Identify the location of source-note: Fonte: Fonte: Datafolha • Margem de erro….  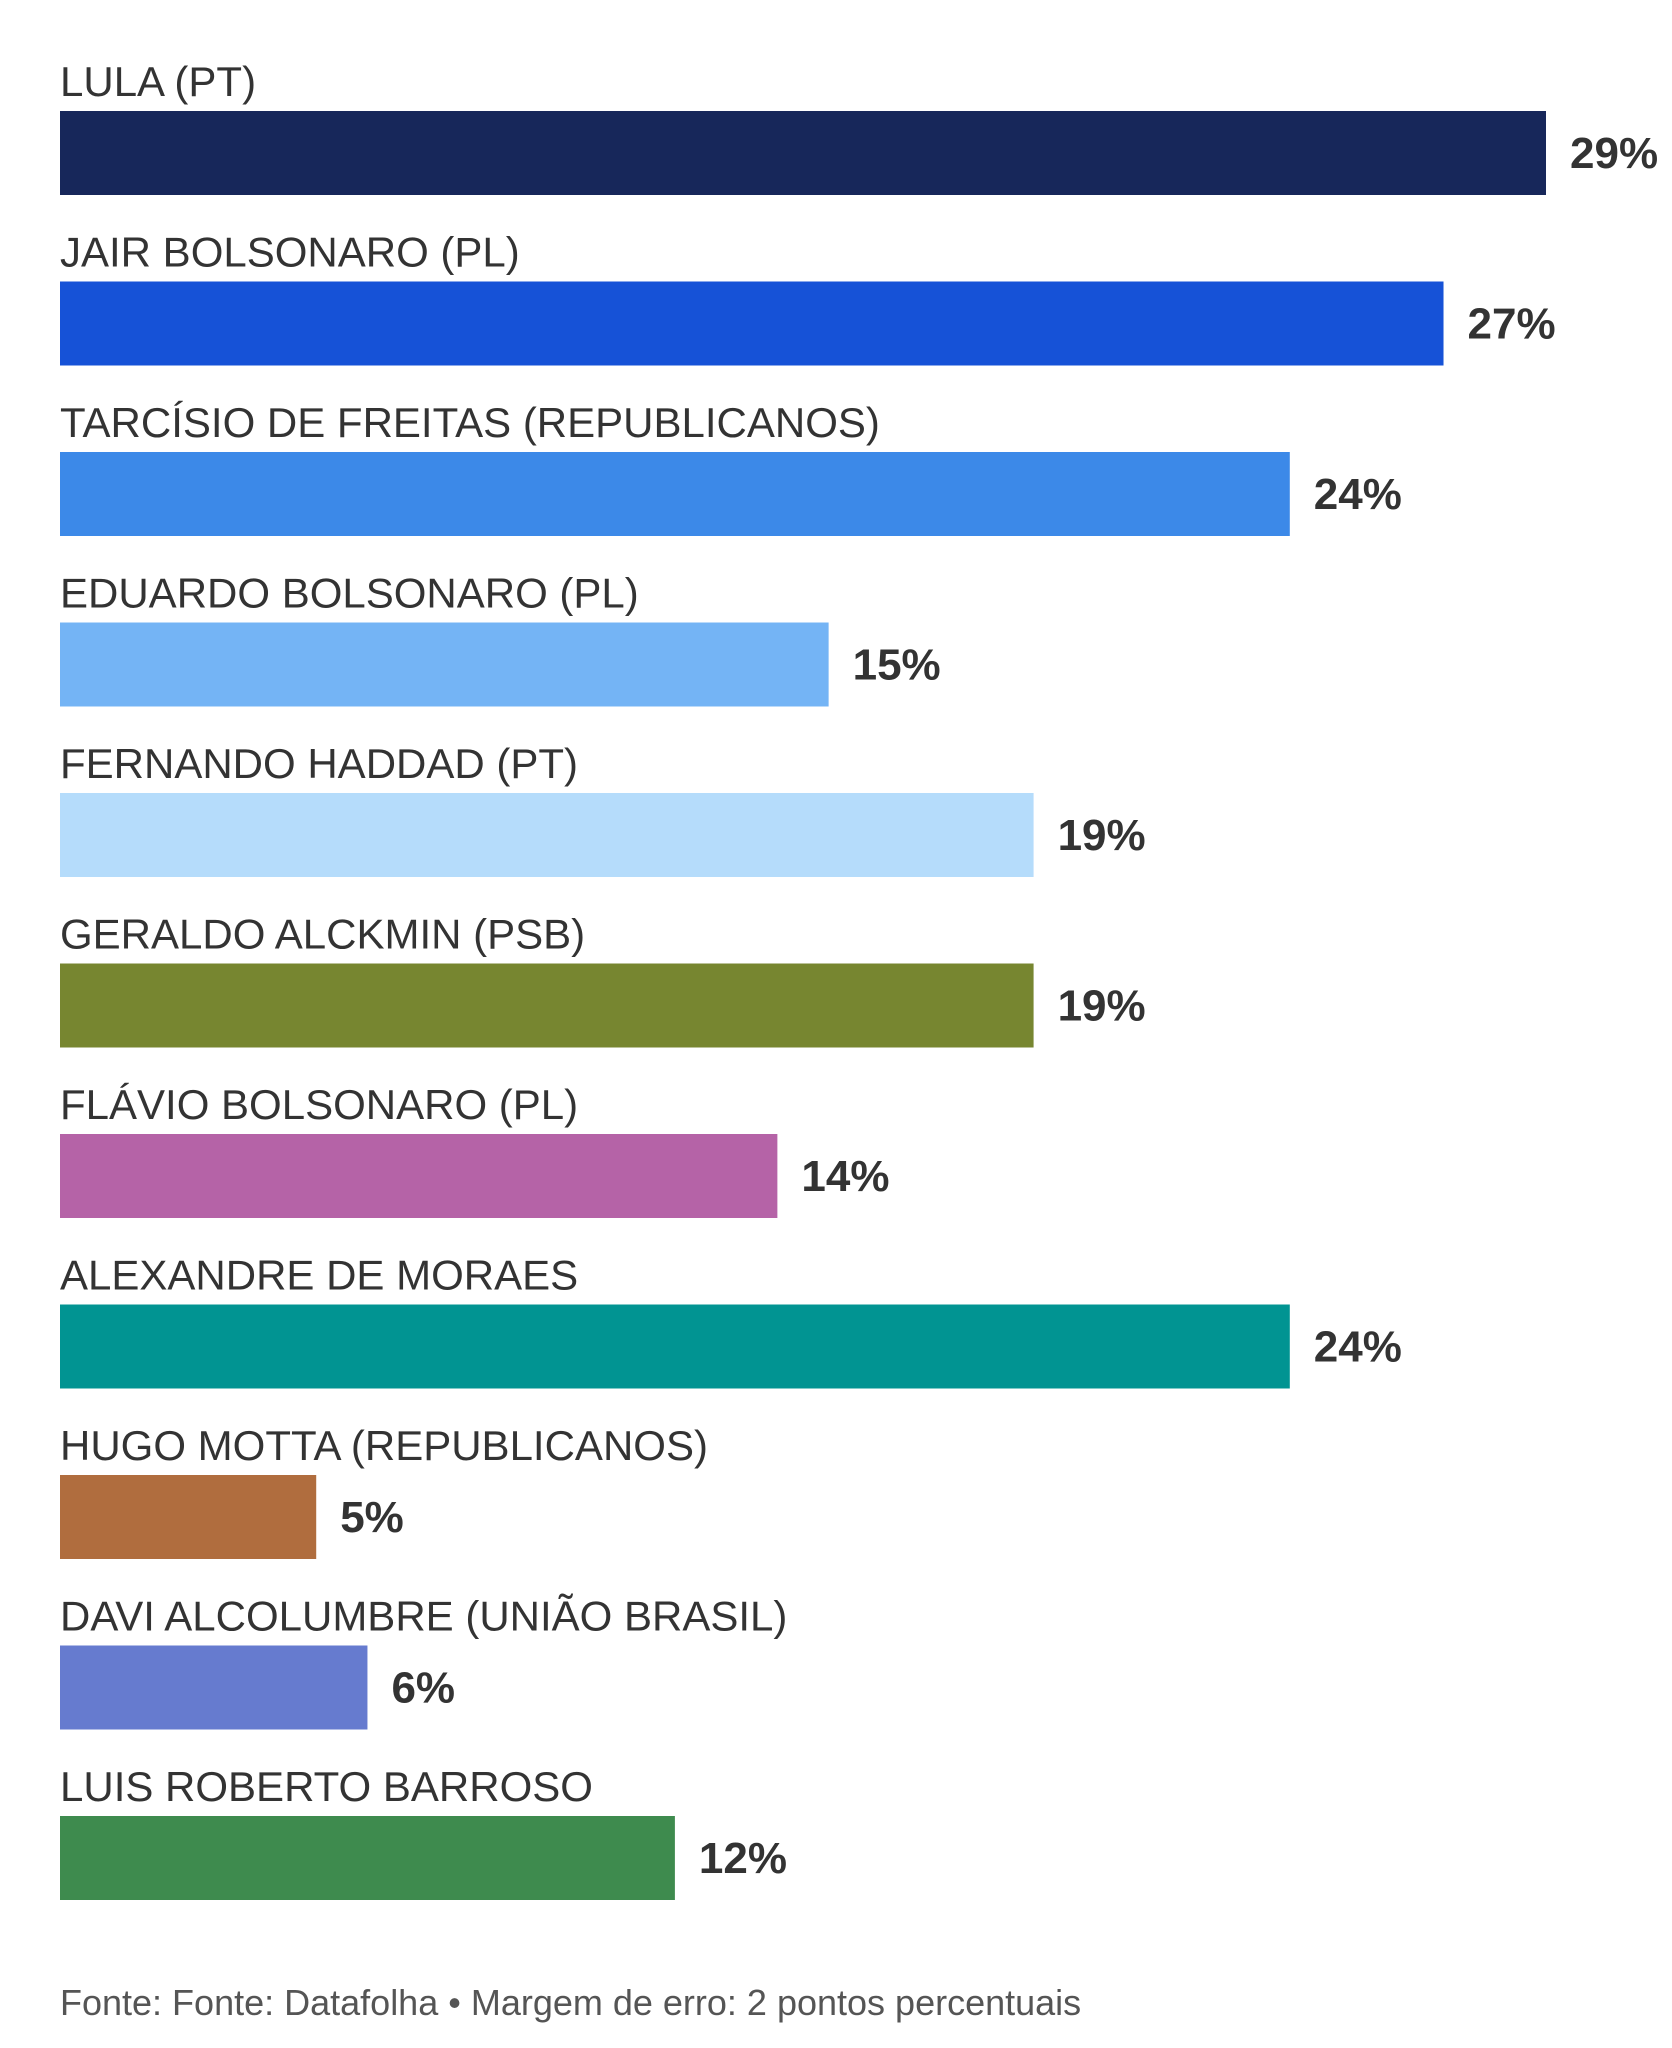
(570, 2002).